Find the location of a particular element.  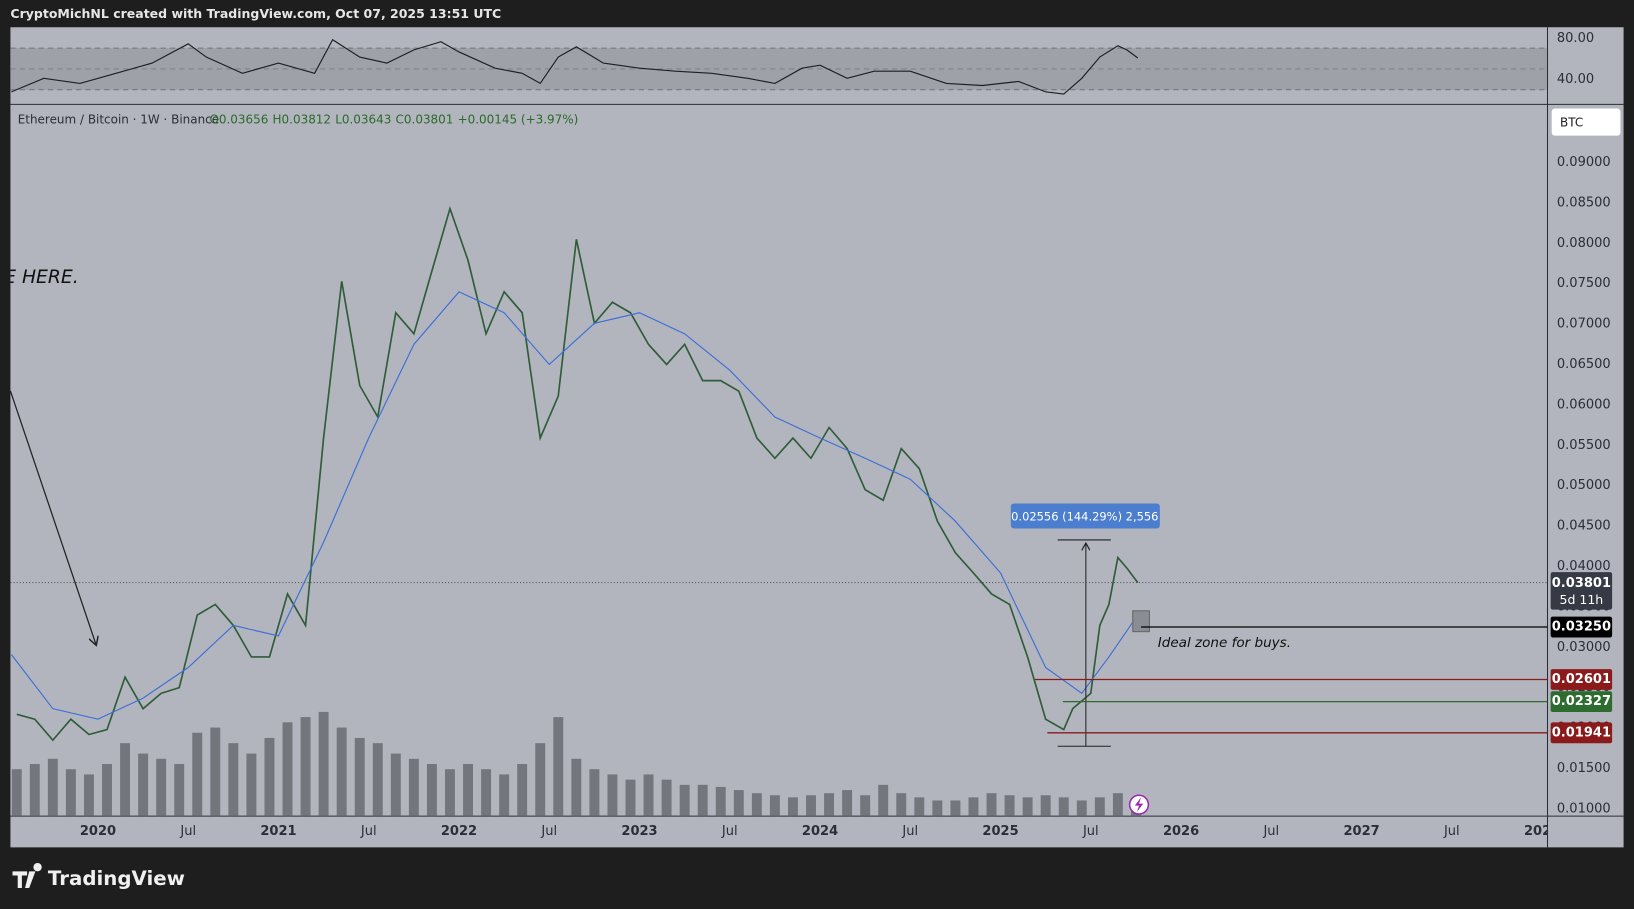

y-tick-label: 0.04500 is located at coordinates (1584, 526).